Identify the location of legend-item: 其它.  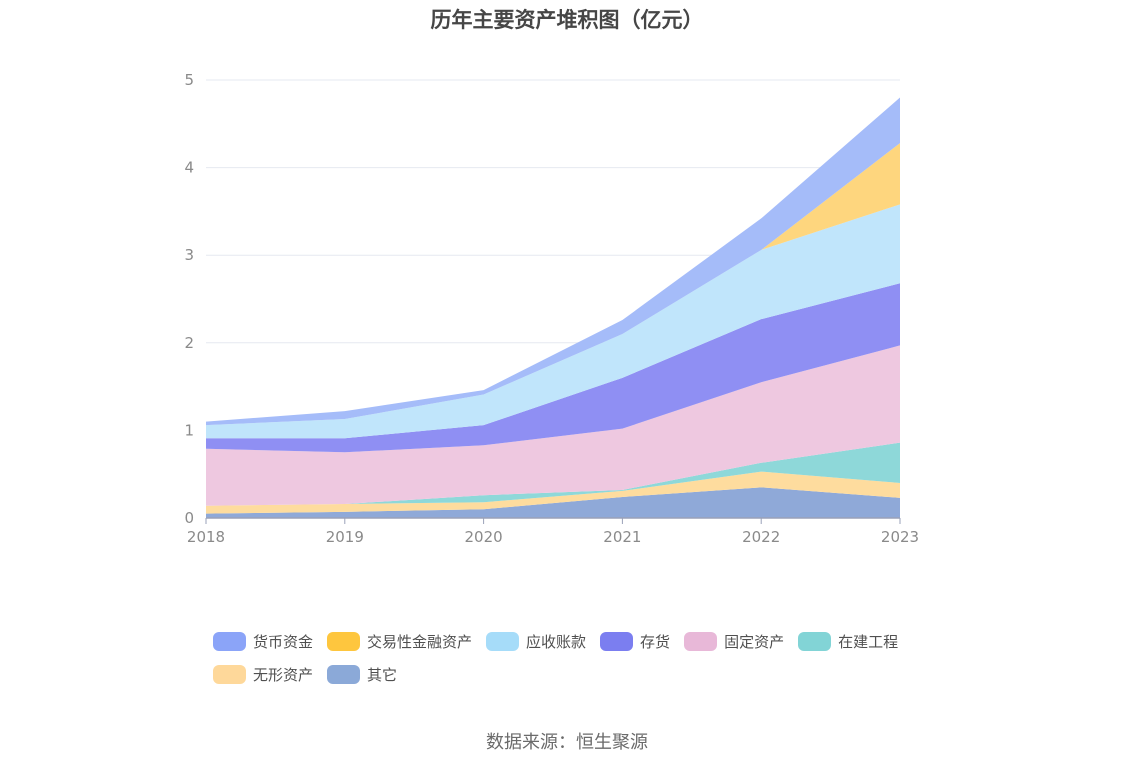
(362, 674).